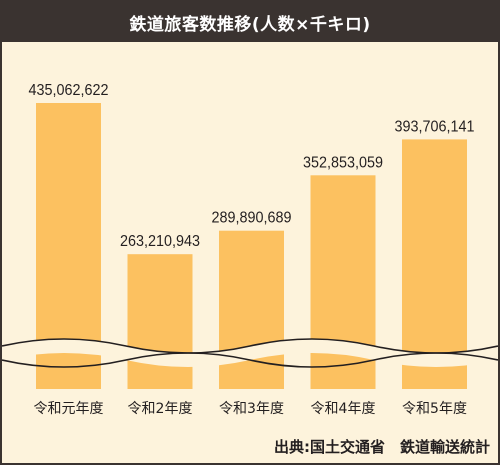  What do you see at coordinates (343, 162) in the screenshot?
I see `value-label-4: 352,853,059` at bounding box center [343, 162].